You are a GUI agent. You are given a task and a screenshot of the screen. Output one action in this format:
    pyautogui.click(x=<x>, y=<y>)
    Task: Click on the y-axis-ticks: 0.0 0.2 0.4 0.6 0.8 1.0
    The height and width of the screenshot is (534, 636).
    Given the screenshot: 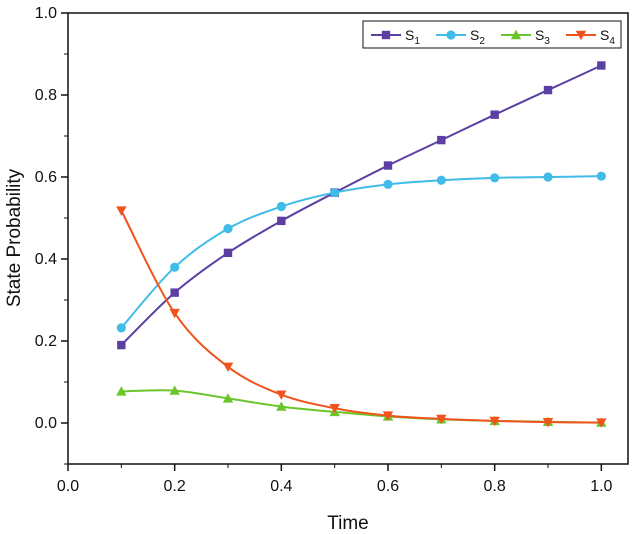 What is the action you would take?
    pyautogui.click(x=51, y=235)
    